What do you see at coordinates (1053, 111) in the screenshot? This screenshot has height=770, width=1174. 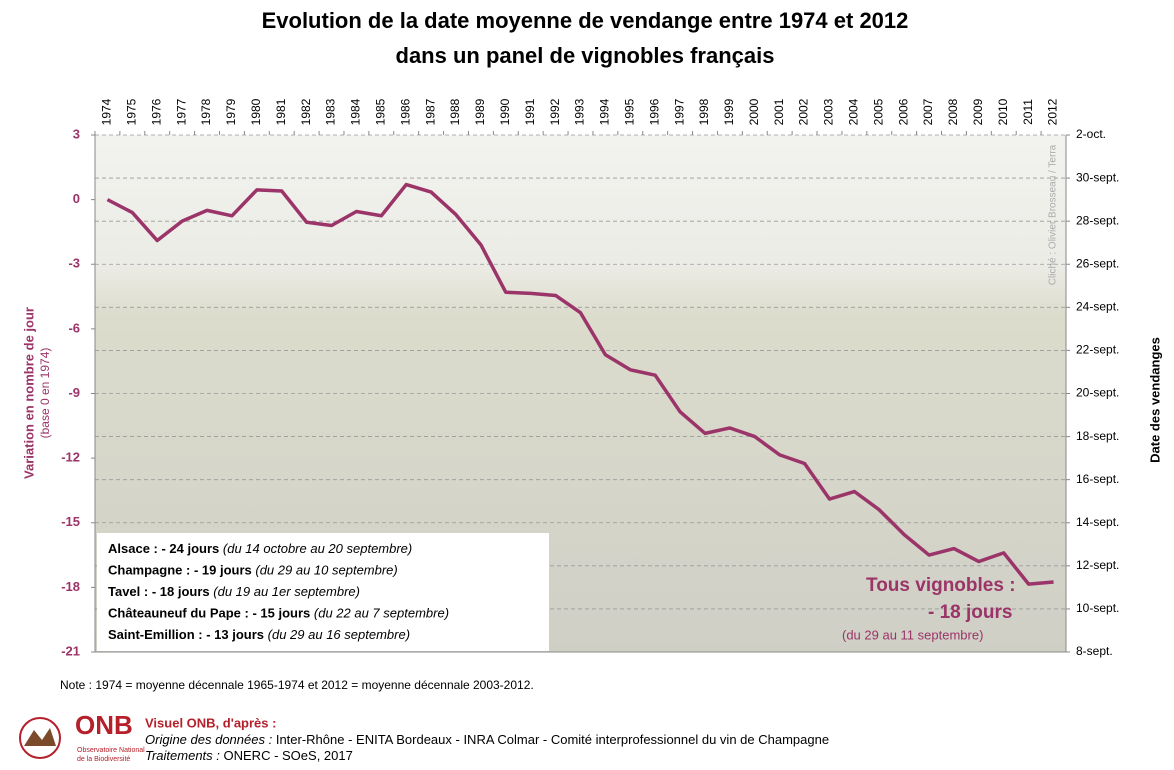 I see `x-tick-label: 2012` at bounding box center [1053, 111].